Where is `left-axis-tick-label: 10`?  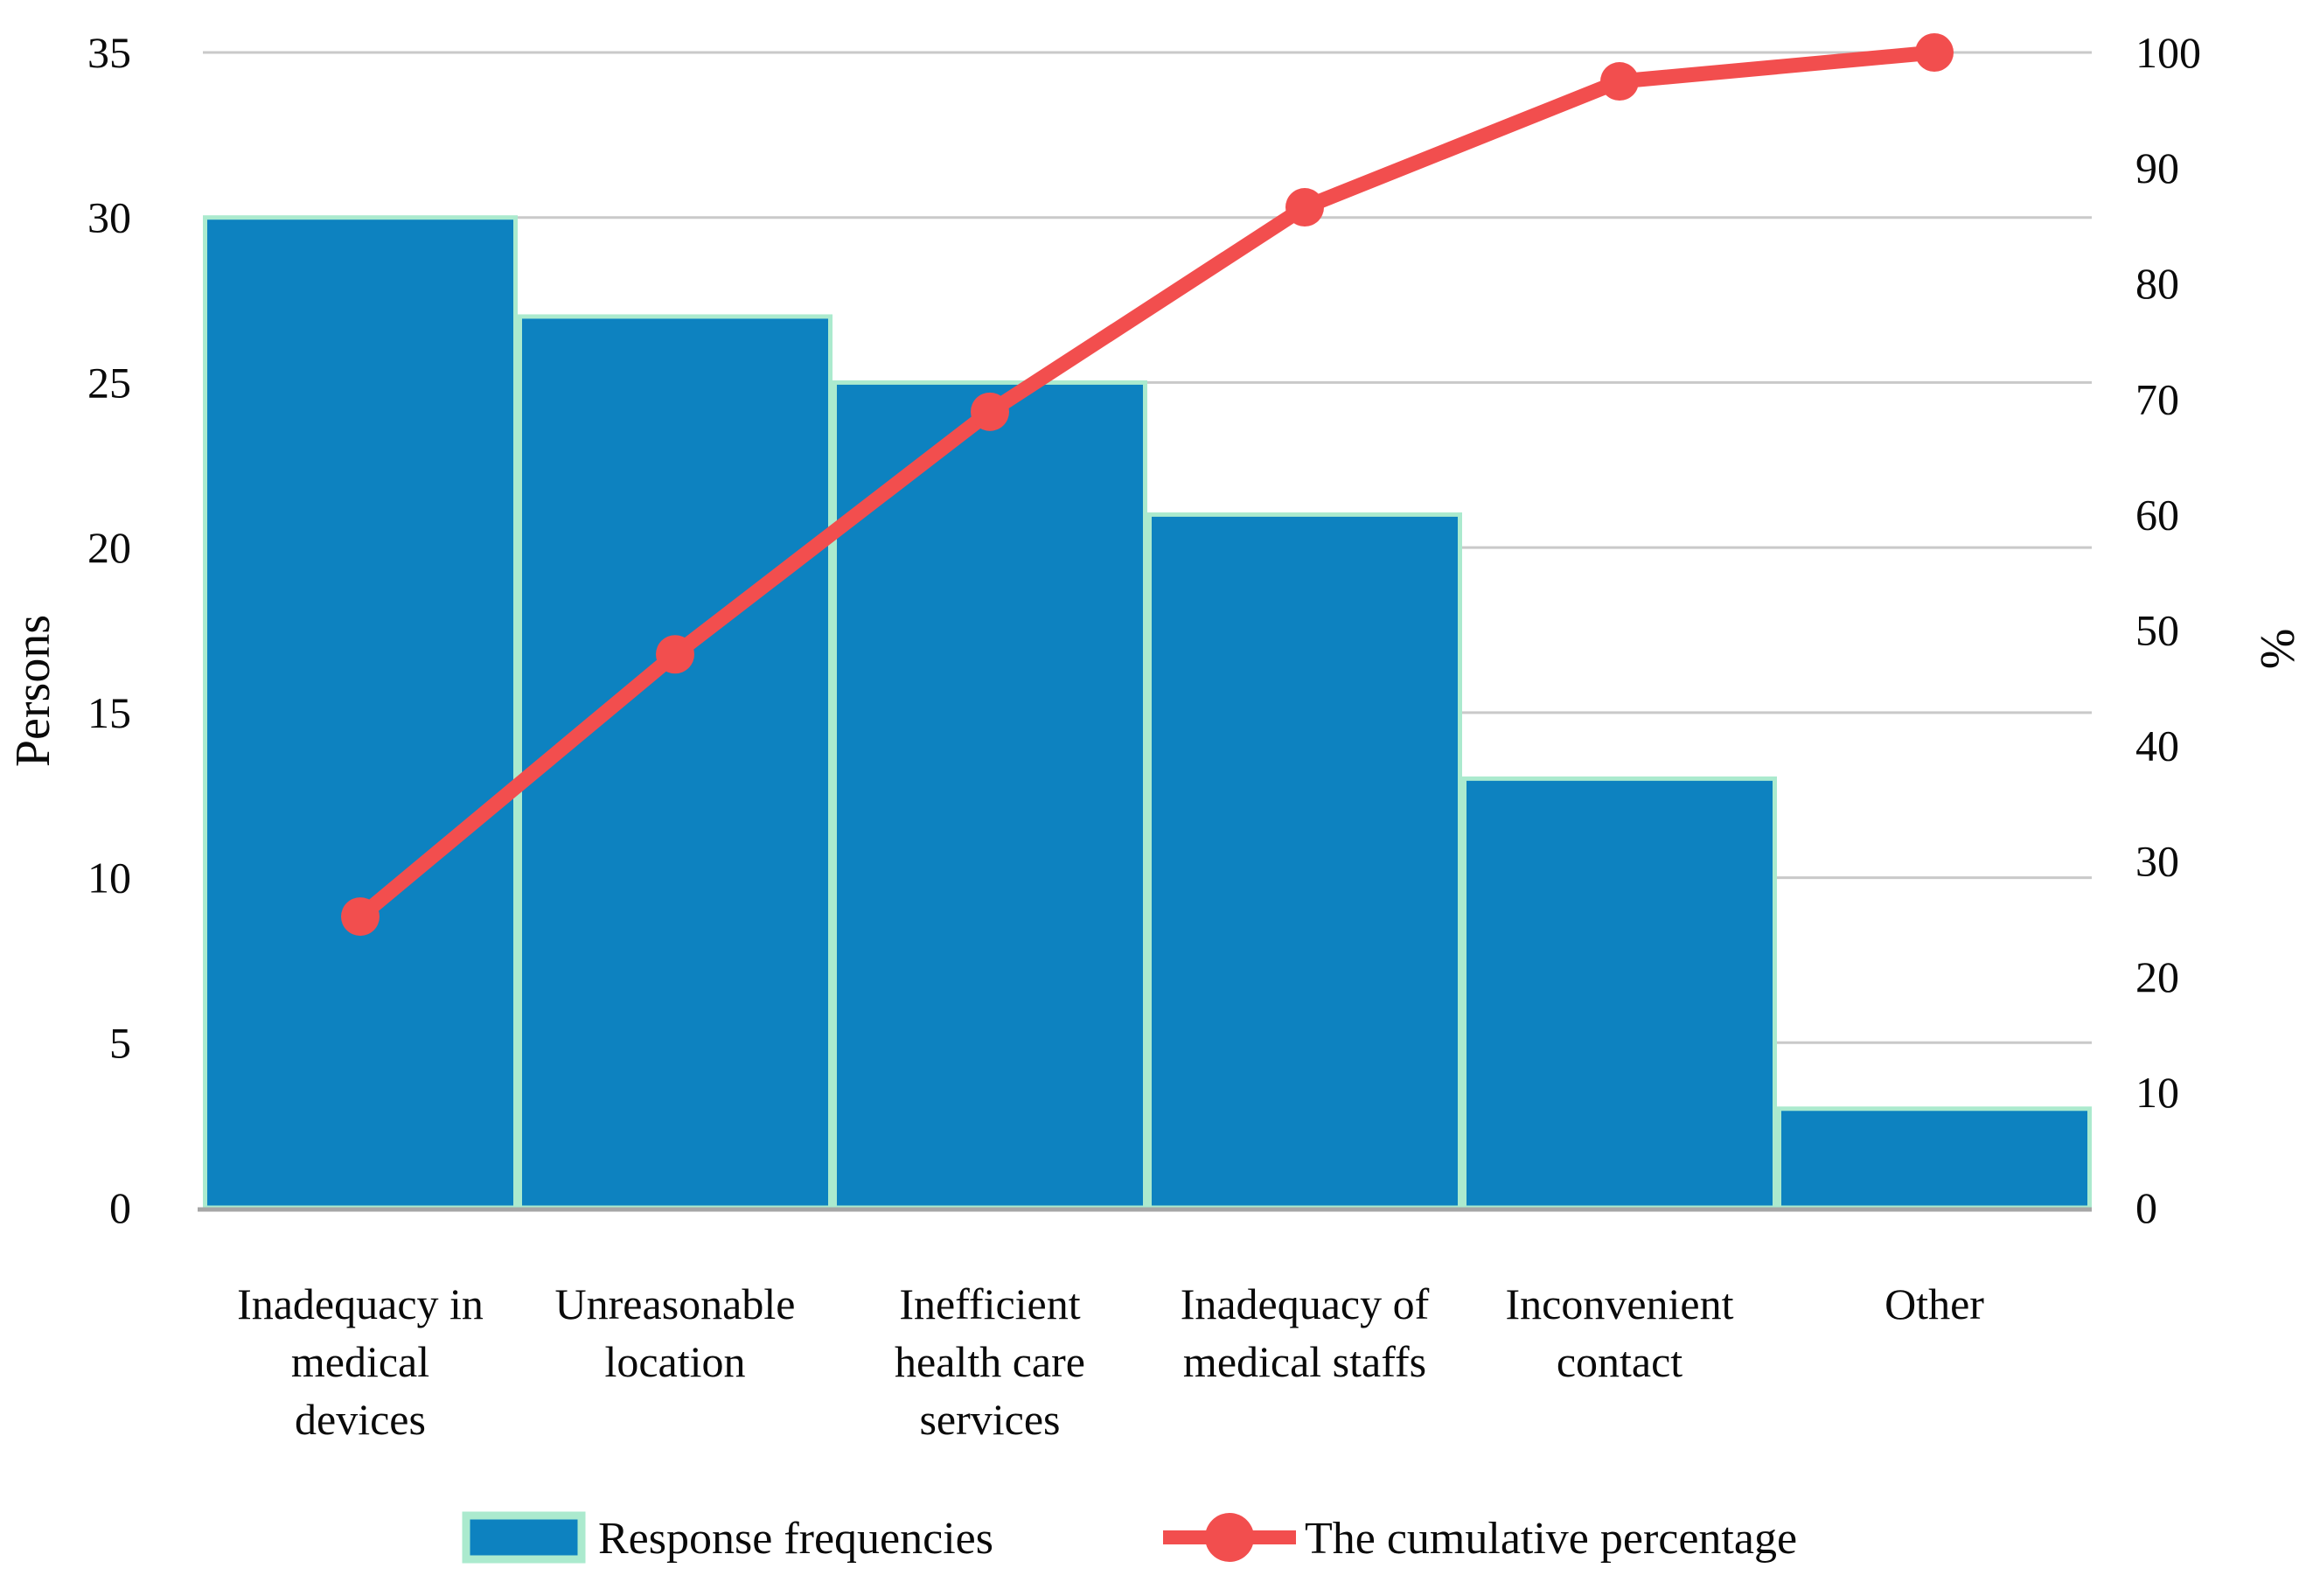 left-axis-tick-label: 10 is located at coordinates (109, 878).